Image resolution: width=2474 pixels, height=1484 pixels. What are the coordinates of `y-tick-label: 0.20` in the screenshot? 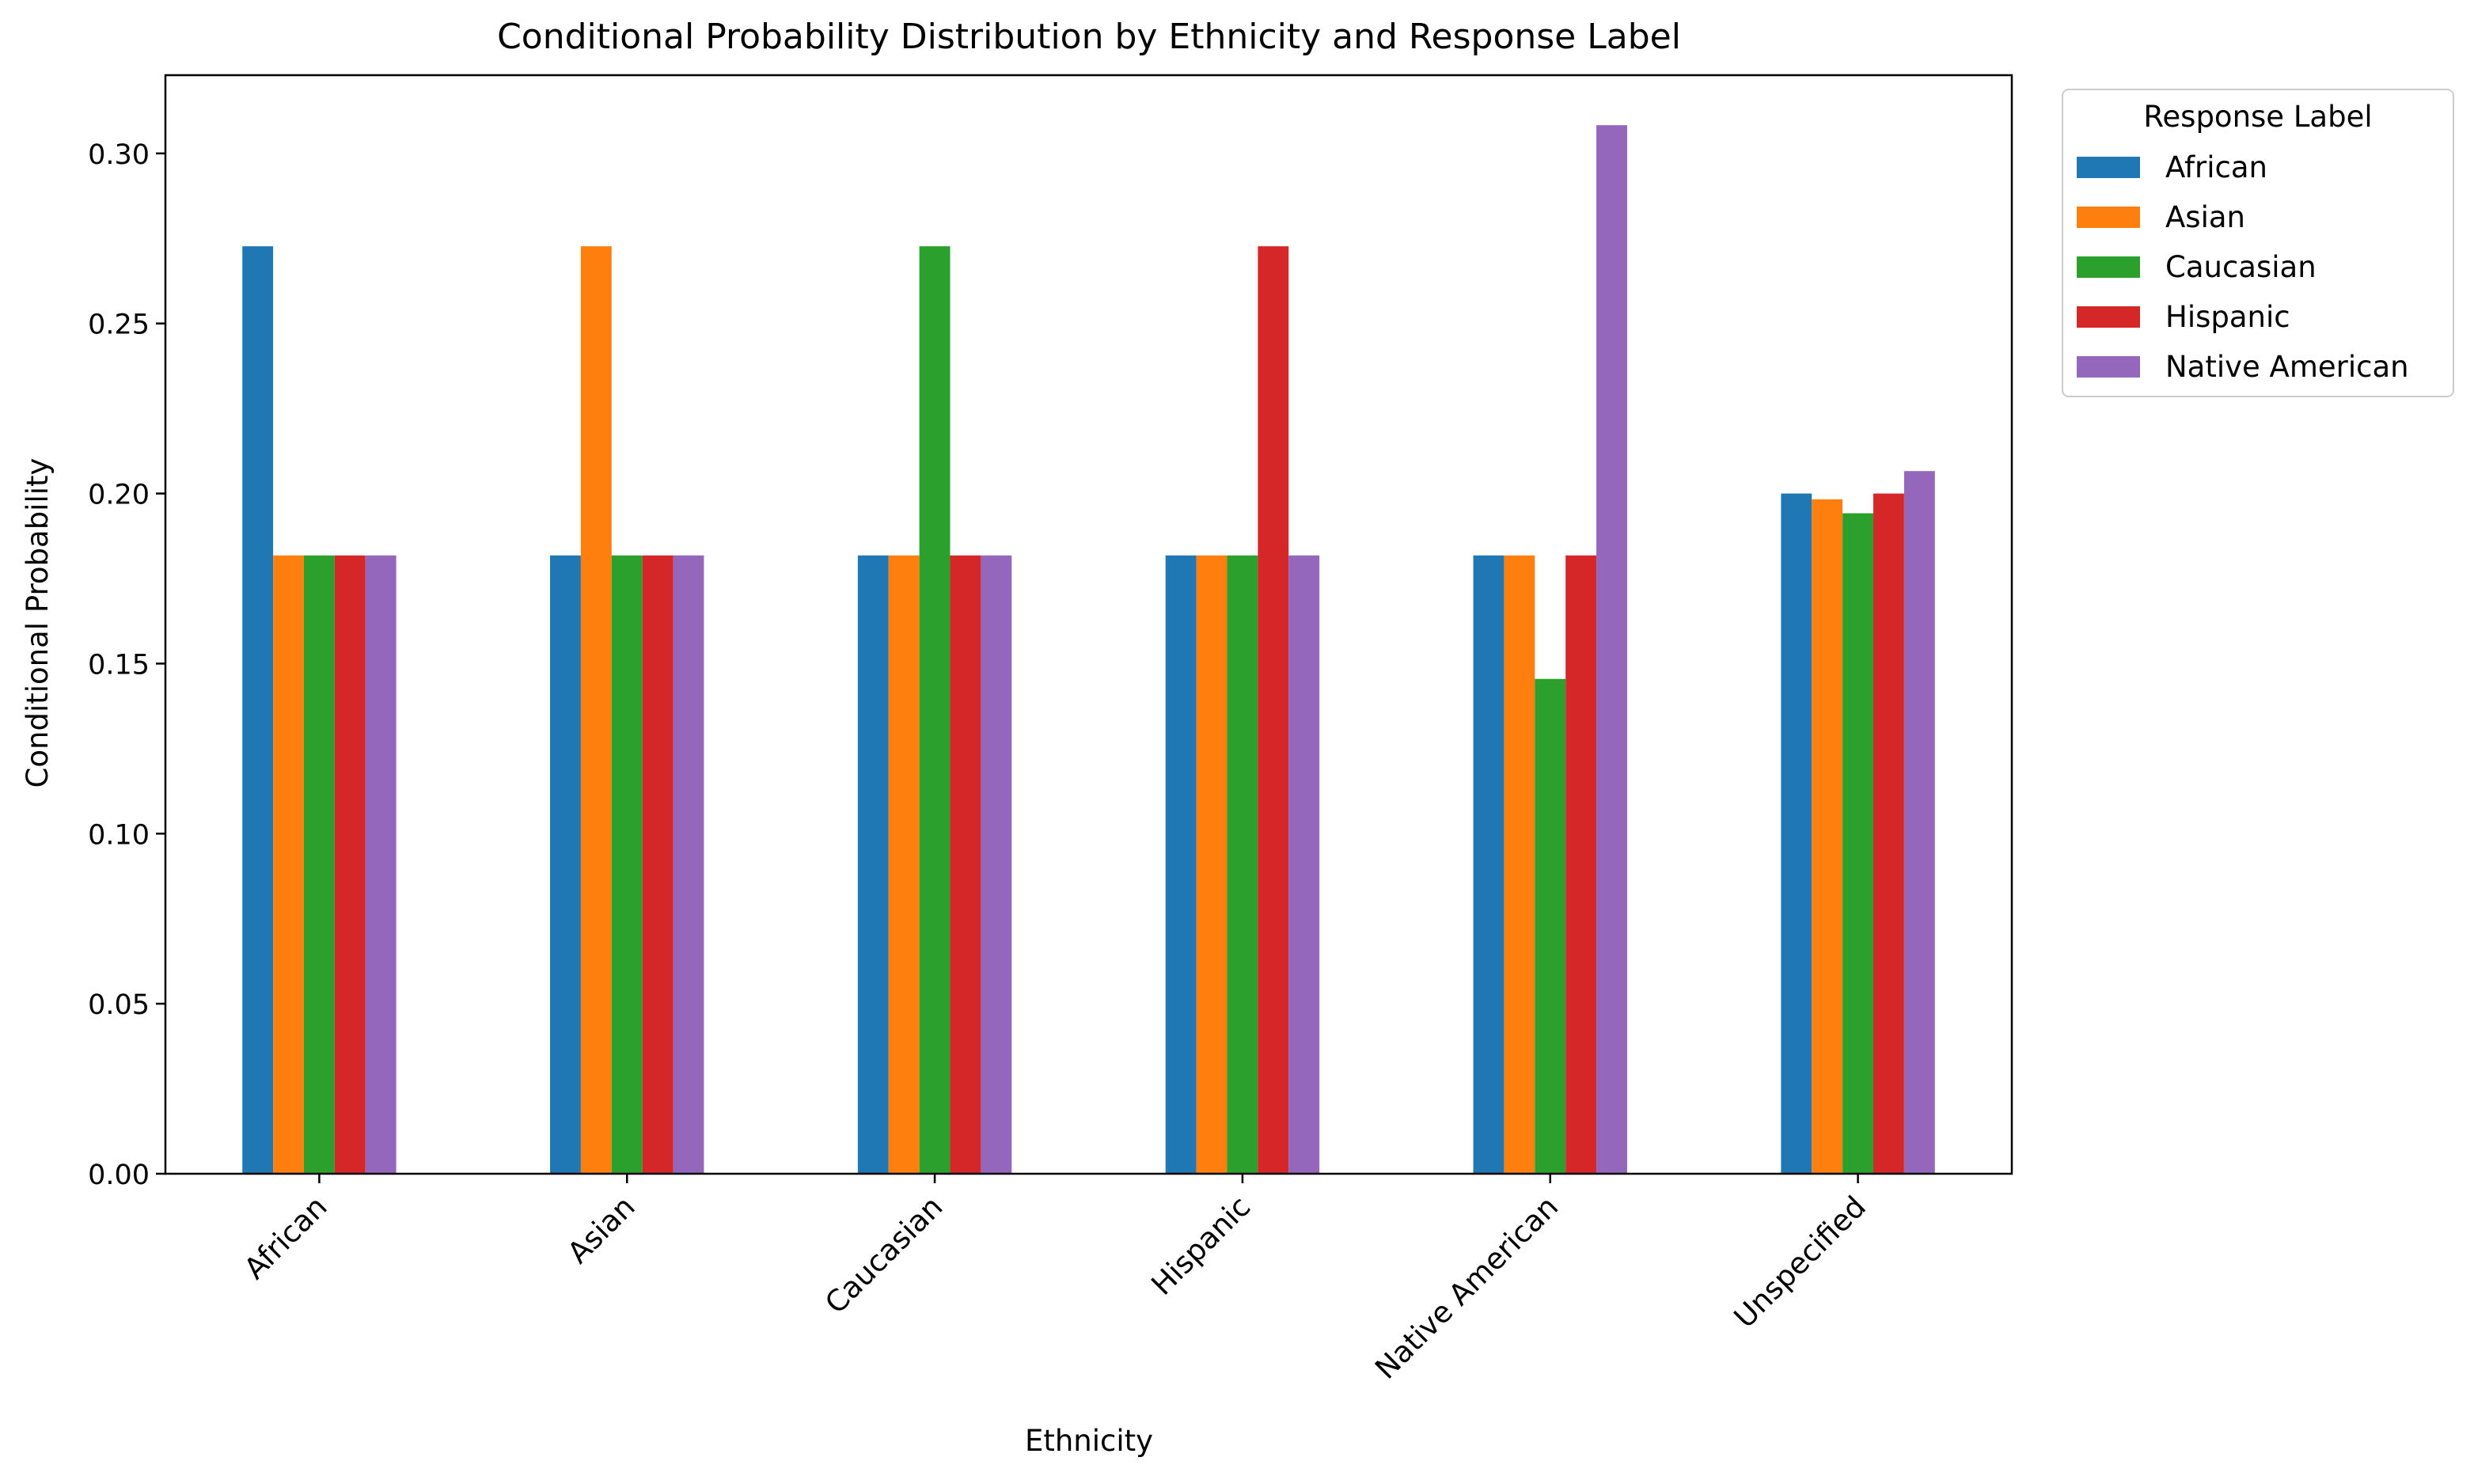 It's located at (119, 495).